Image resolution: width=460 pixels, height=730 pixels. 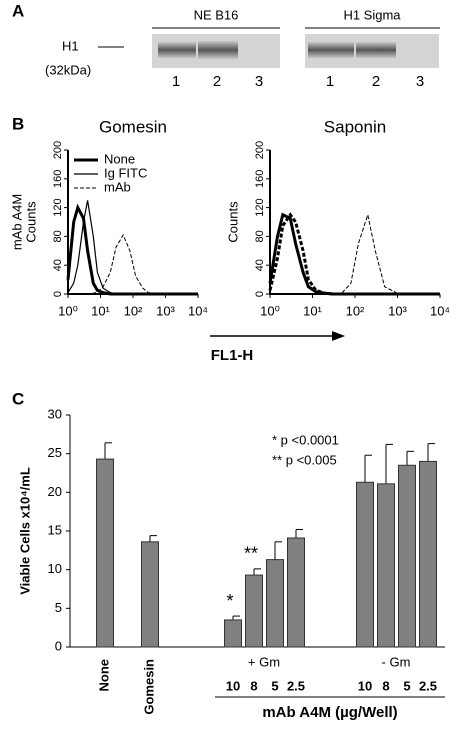 What do you see at coordinates (18, 10) in the screenshot?
I see `panel-label: A` at bounding box center [18, 10].